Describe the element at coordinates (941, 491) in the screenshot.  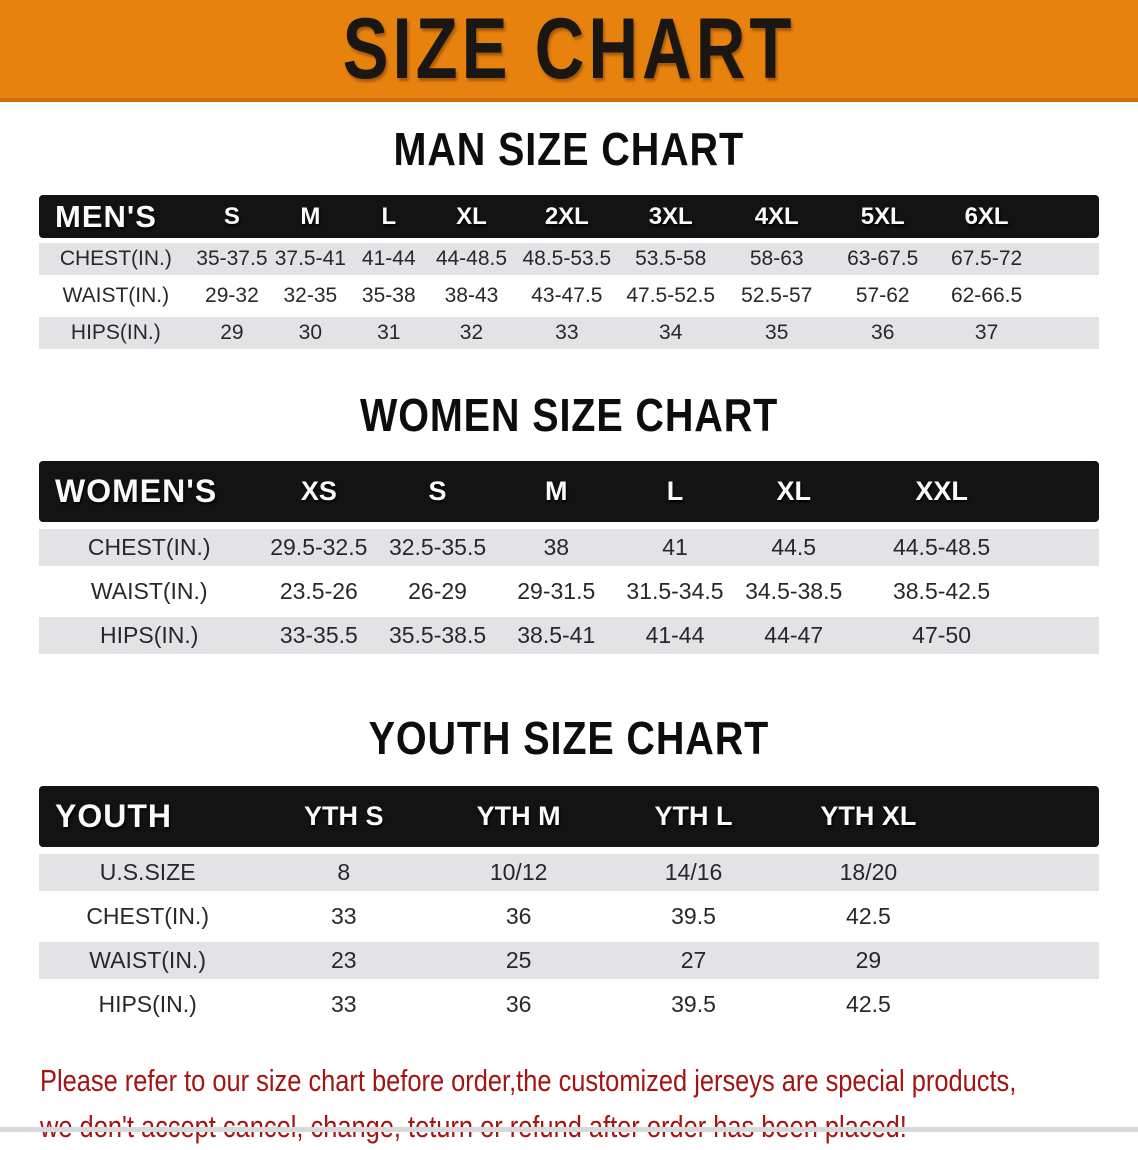
I see `size-column-header: XXL` at that location.